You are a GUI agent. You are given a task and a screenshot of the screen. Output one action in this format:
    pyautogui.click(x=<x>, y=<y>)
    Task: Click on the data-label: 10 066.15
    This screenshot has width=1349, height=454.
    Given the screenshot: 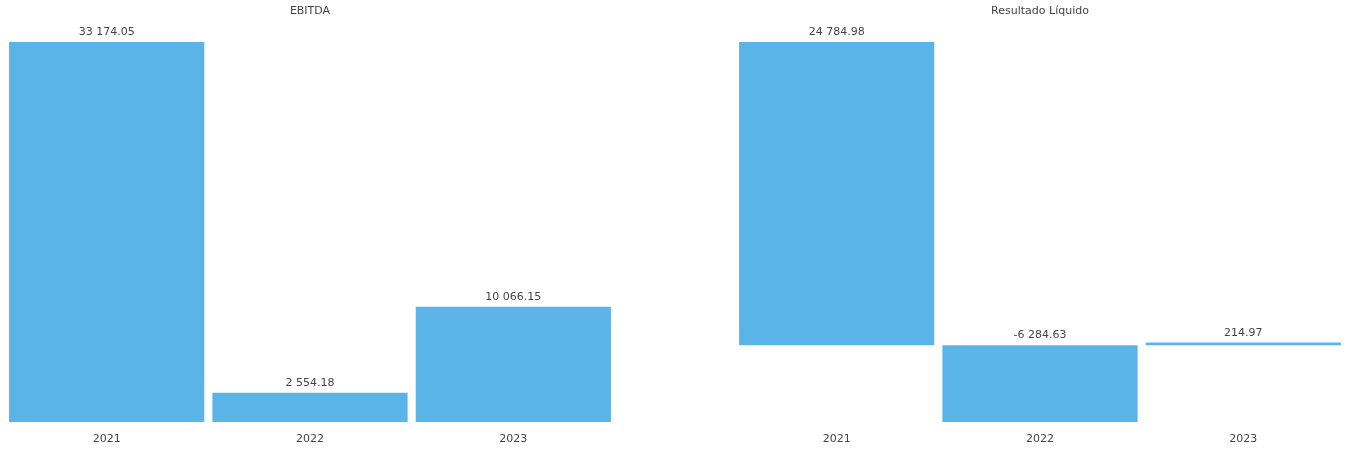 What is the action you would take?
    pyautogui.click(x=513, y=296)
    